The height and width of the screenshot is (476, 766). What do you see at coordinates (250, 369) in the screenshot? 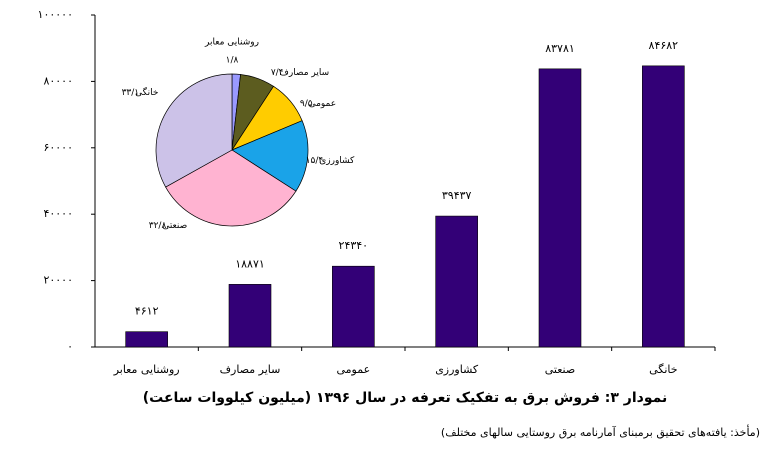
I see `x-tick-label: سایر مصارف` at bounding box center [250, 369].